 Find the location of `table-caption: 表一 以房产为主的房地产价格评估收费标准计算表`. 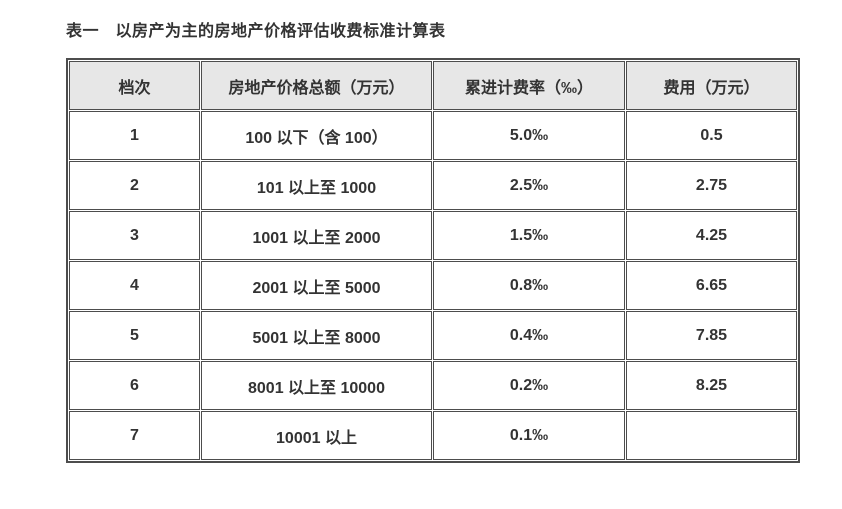

table-caption: 表一 以房产为主的房地产价格评估收费标准计算表 is located at coordinates (256, 31).